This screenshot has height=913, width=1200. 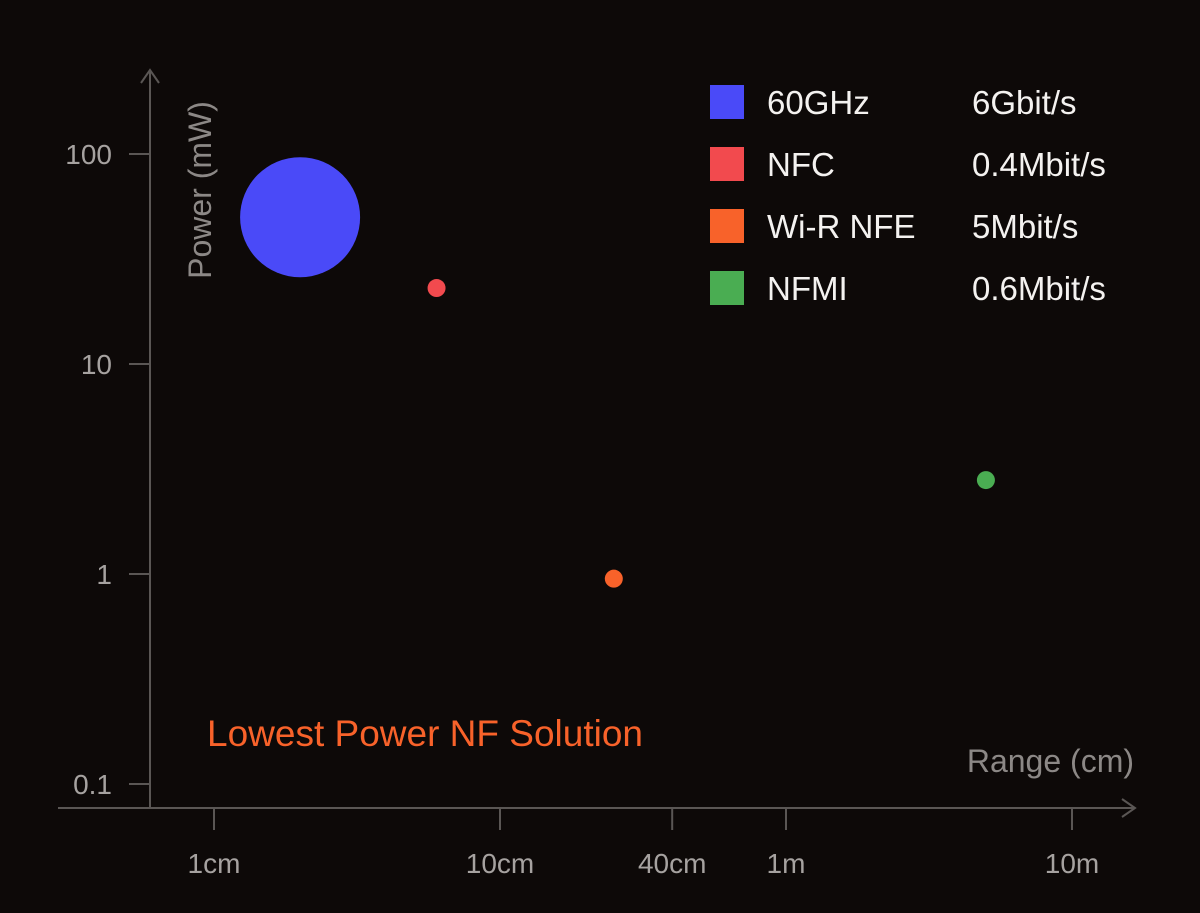 What do you see at coordinates (92, 784) in the screenshot?
I see `y-tick-label: 0.1` at bounding box center [92, 784].